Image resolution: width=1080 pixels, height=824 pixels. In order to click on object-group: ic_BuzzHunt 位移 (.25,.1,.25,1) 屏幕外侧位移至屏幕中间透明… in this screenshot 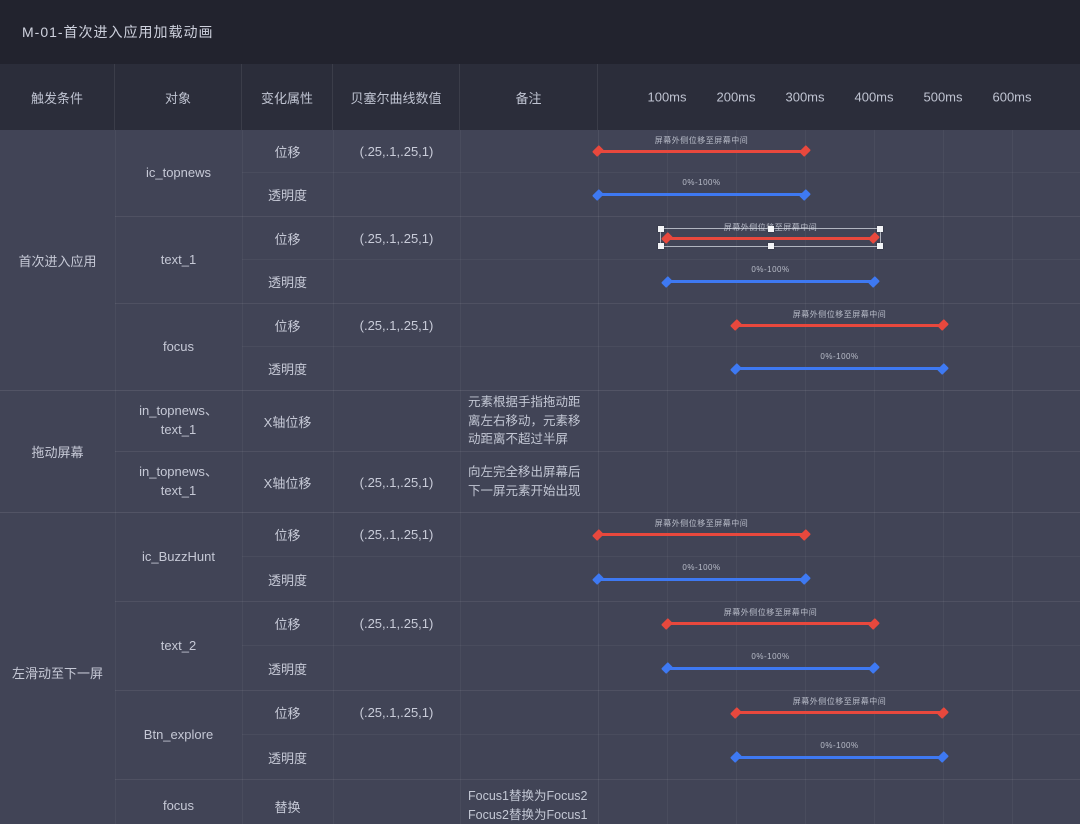, I will do `click(597, 557)`.